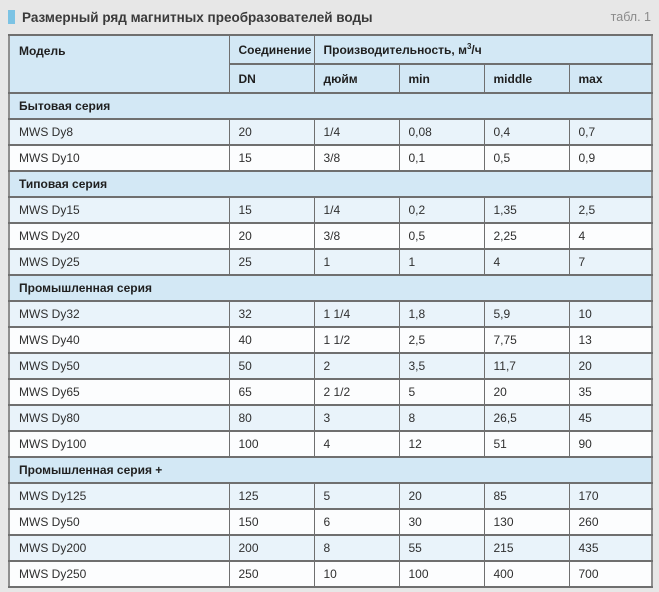 Image resolution: width=659 pixels, height=592 pixels. I want to click on table-row: MWS Dy32 32 1 1/4 1,8 5,9 10, so click(330, 314).